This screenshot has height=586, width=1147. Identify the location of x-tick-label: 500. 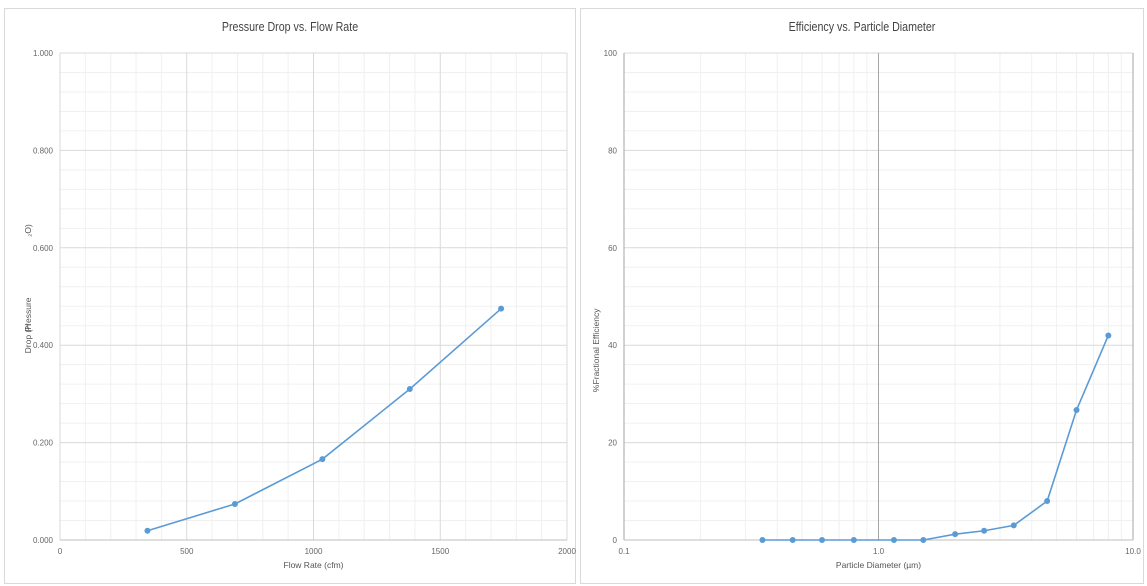
(187, 551).